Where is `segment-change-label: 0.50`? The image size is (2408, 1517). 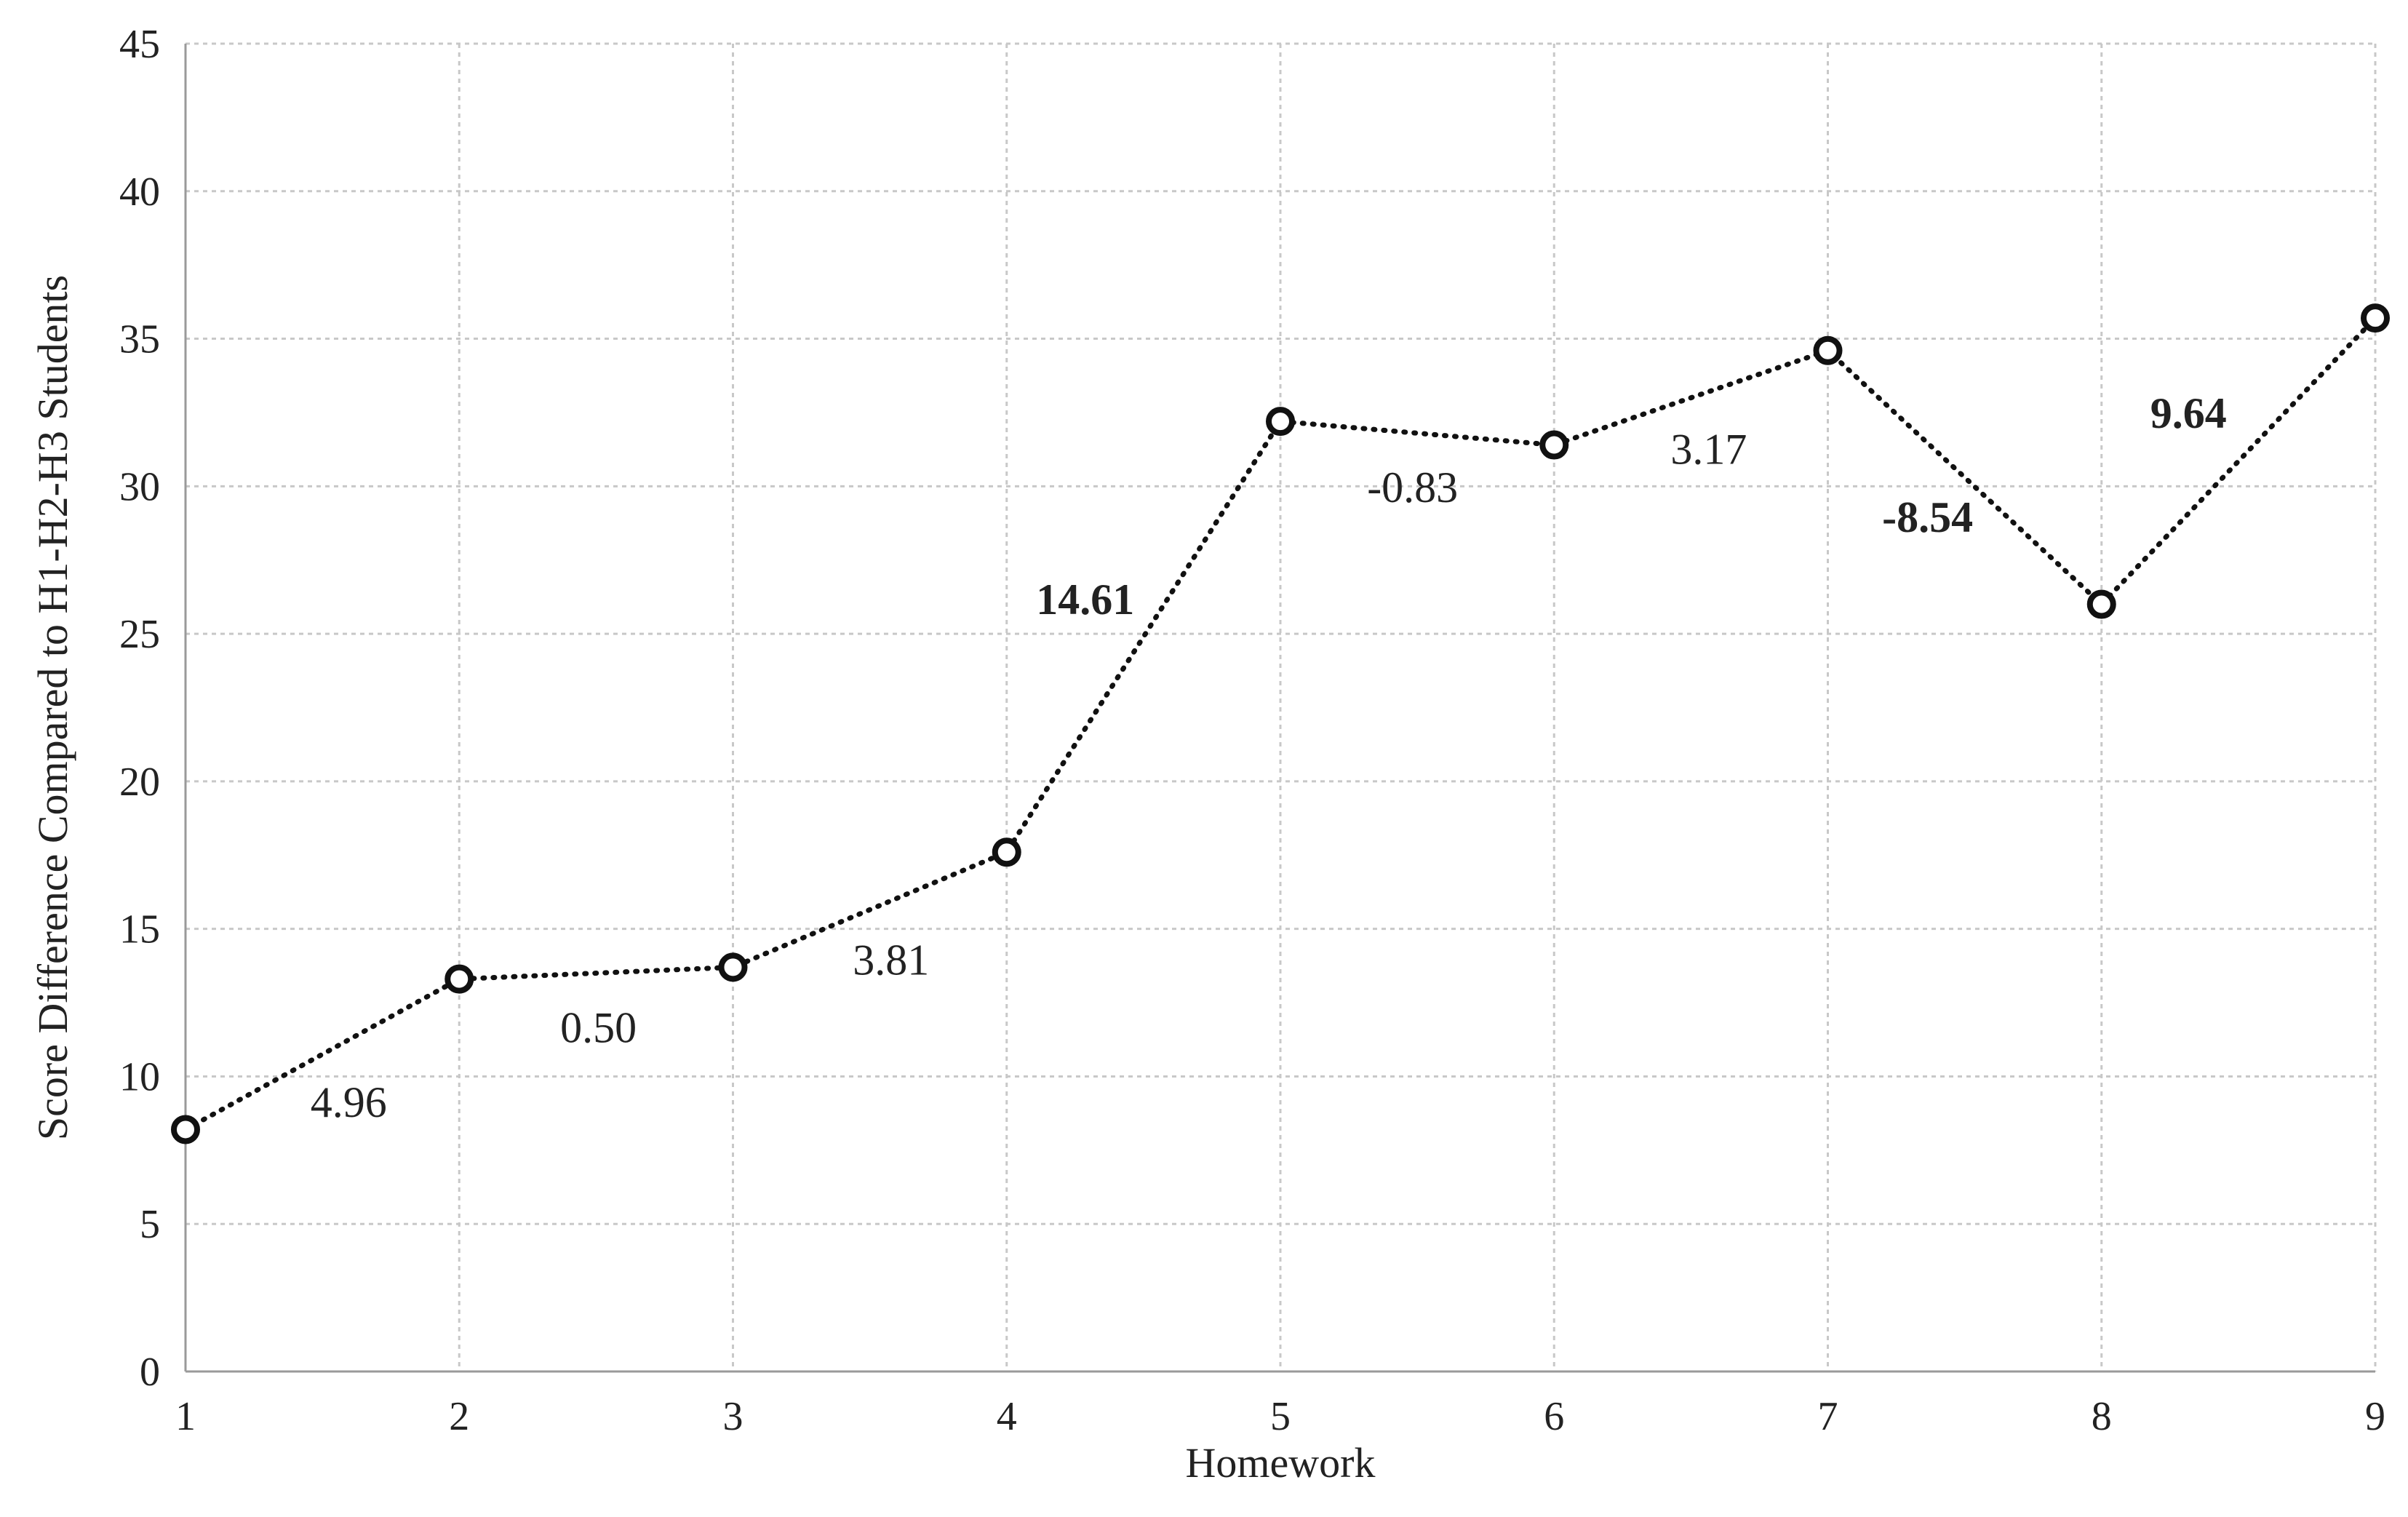
segment-change-label: 0.50 is located at coordinates (598, 1027).